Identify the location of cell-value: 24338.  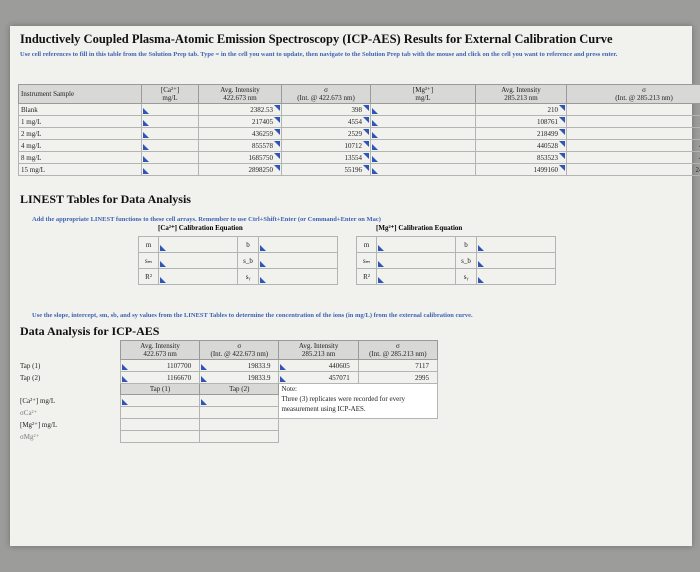
(697, 169).